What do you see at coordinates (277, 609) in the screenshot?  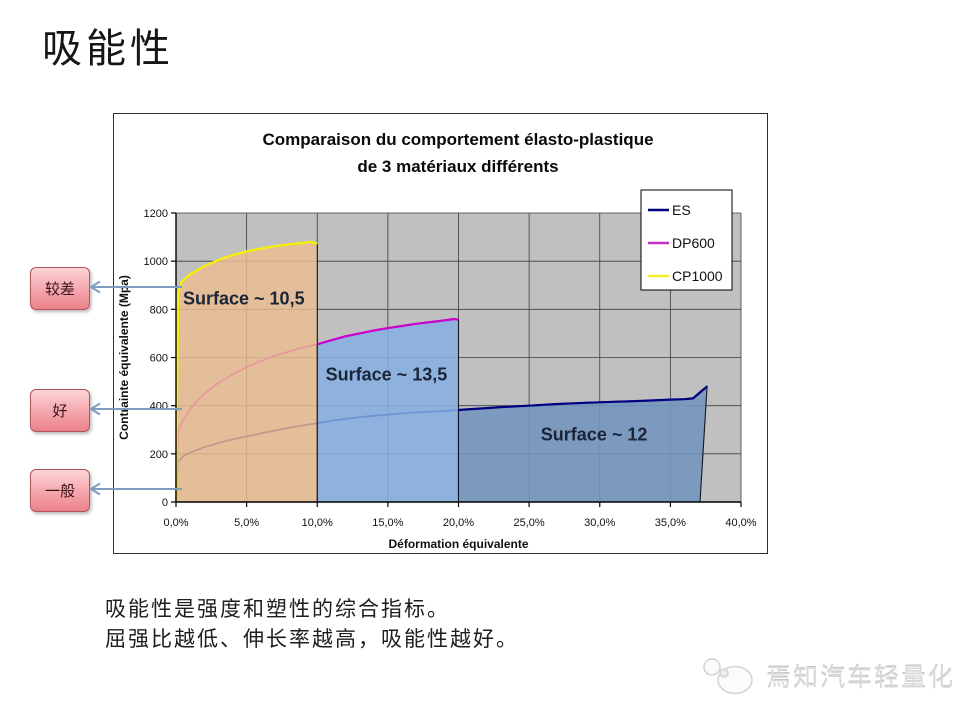 I see `note-line-1: 吸能性是强度和塑性的综合指标。` at bounding box center [277, 609].